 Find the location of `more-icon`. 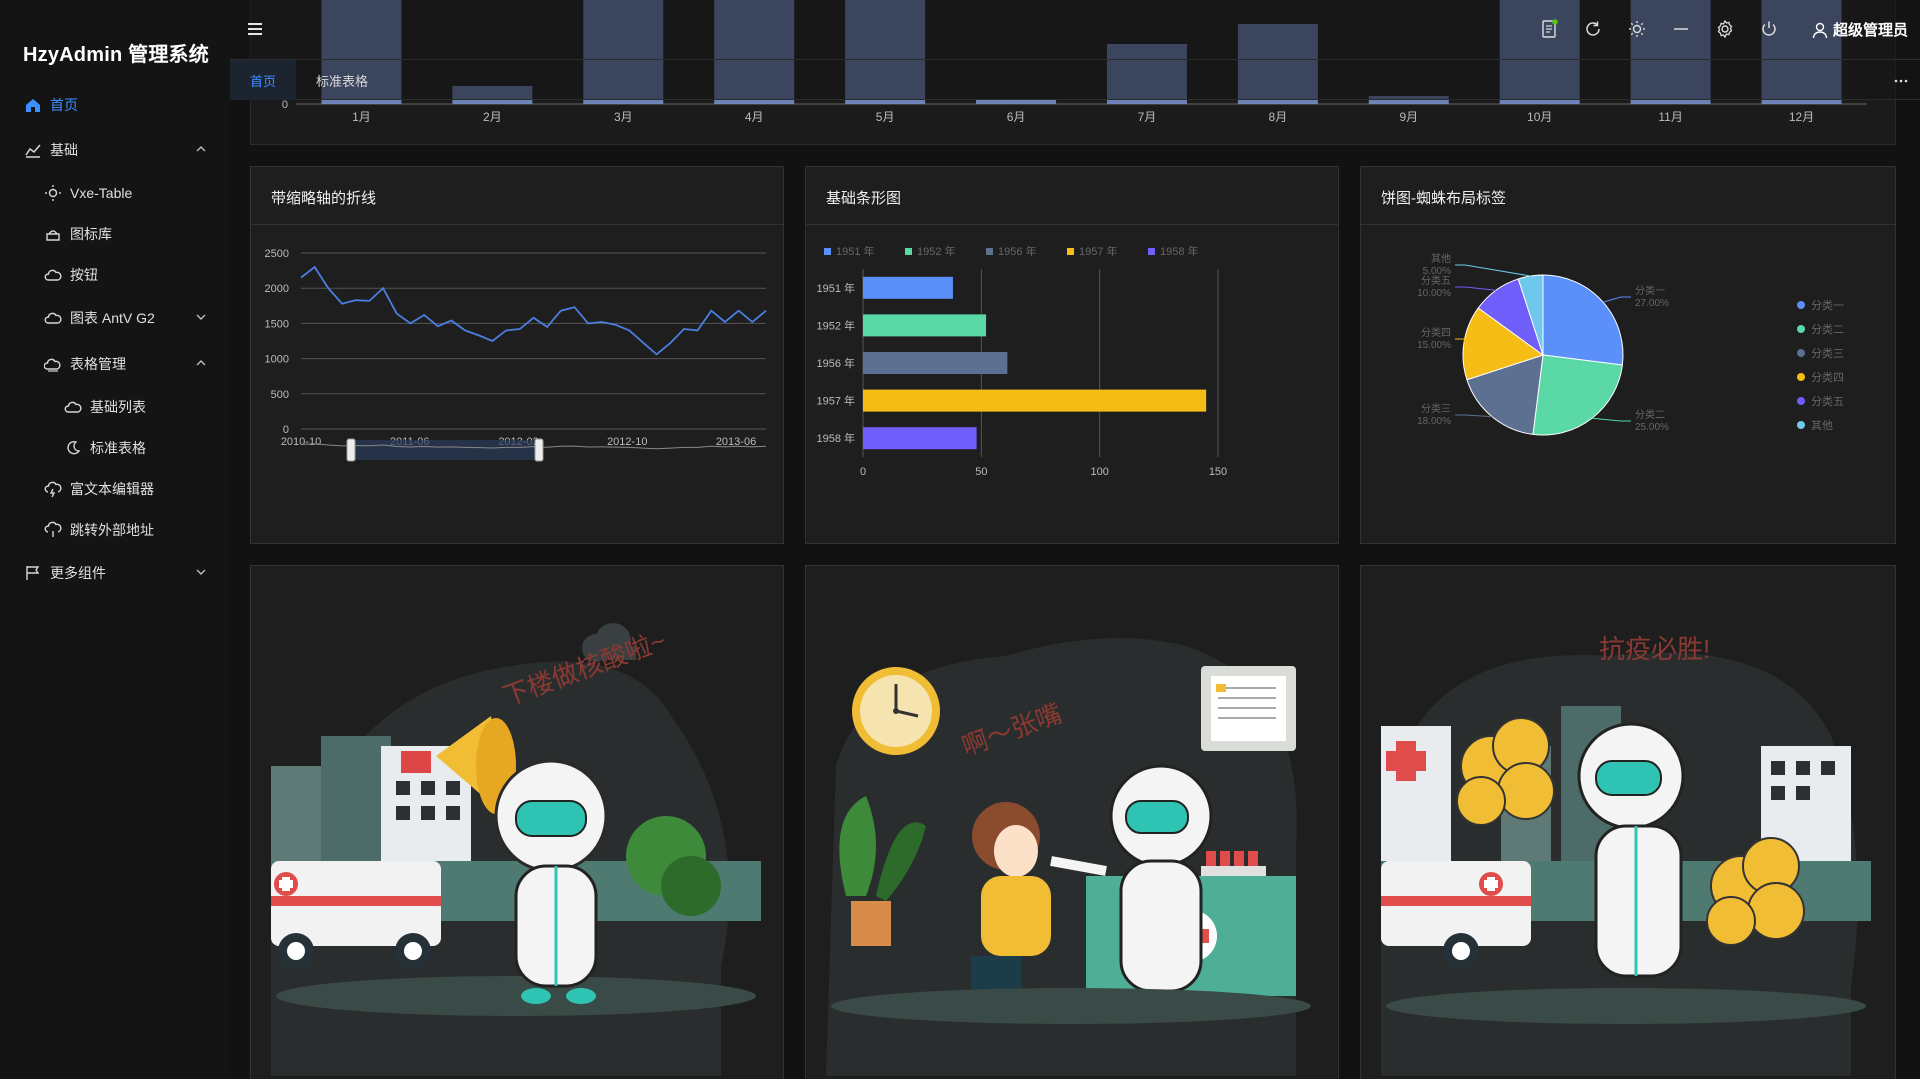

more-icon is located at coordinates (1901, 81).